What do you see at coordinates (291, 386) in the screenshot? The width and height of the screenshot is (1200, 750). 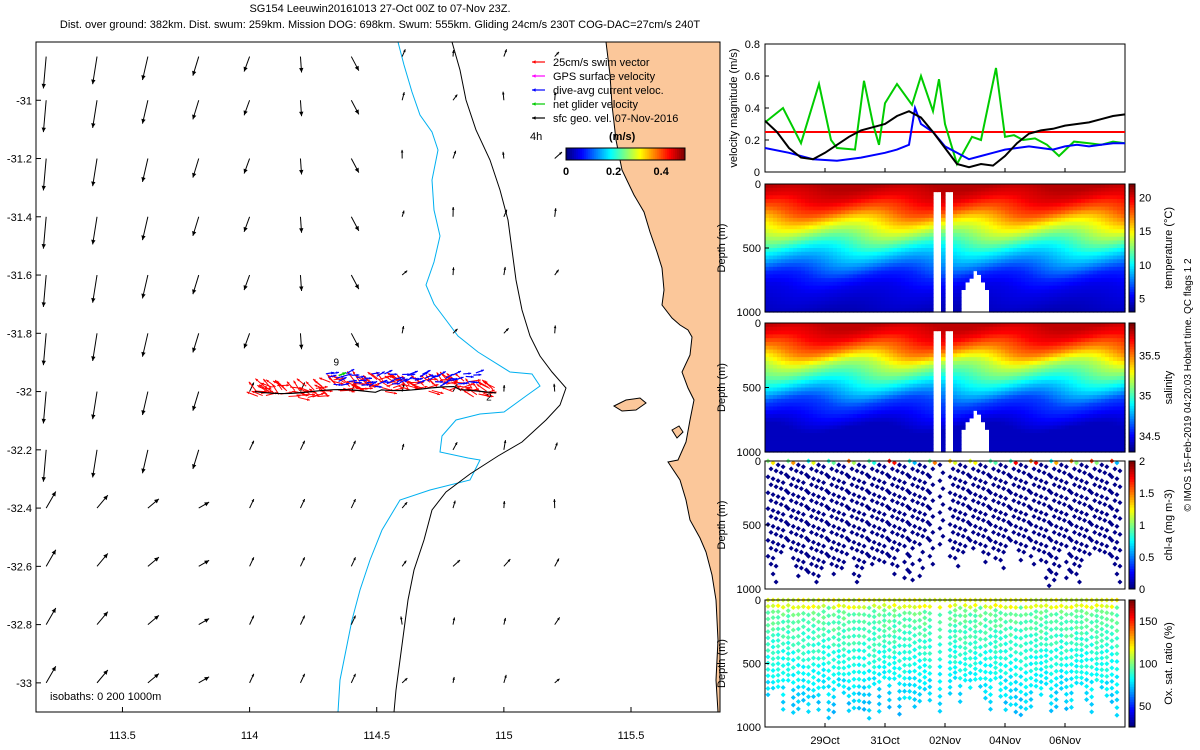 I see `swim-vector-arrow` at bounding box center [291, 386].